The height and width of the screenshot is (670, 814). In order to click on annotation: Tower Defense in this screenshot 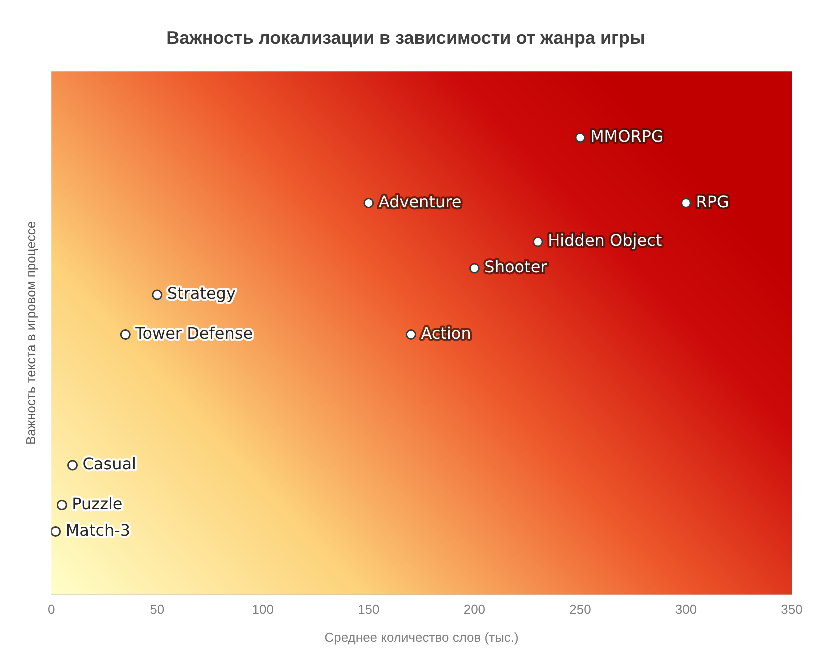, I will do `click(194, 333)`.